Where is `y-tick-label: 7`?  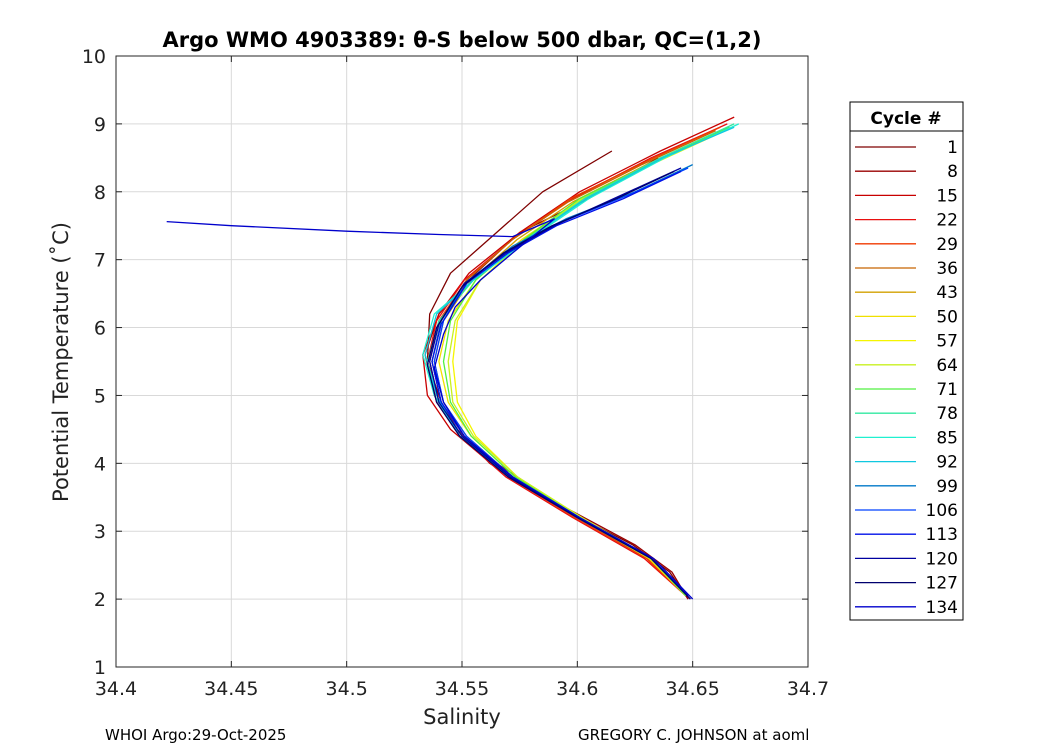
y-tick-label: 7 is located at coordinates (100, 261).